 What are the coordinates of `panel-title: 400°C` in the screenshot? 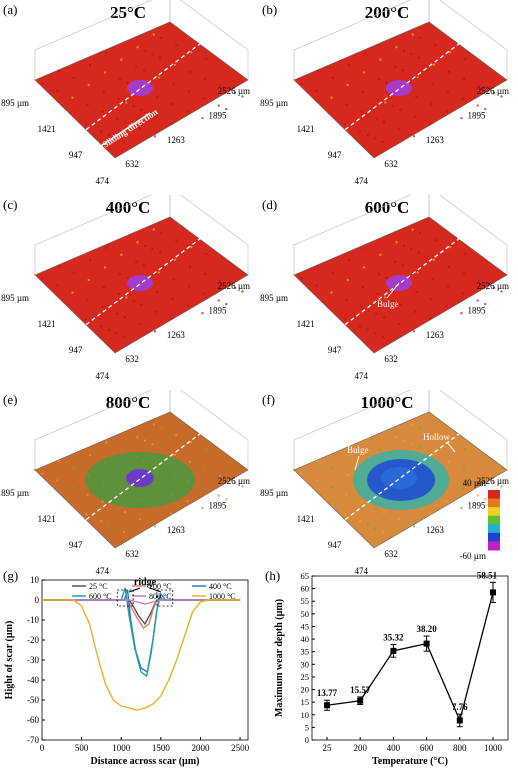 It's located at (128, 207).